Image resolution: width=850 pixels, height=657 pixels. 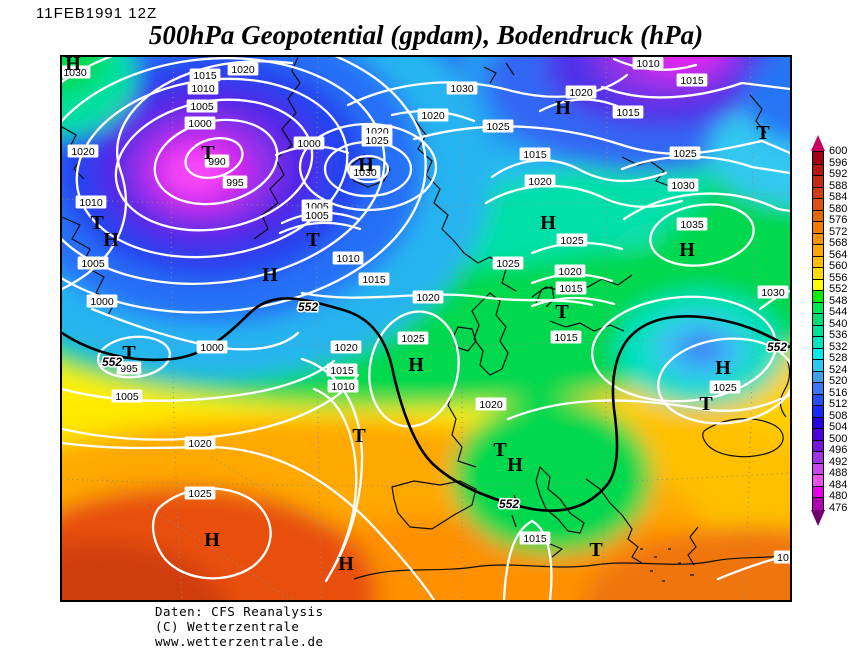 What do you see at coordinates (838, 484) in the screenshot?
I see `colorbar-tick-label: 484` at bounding box center [838, 484].